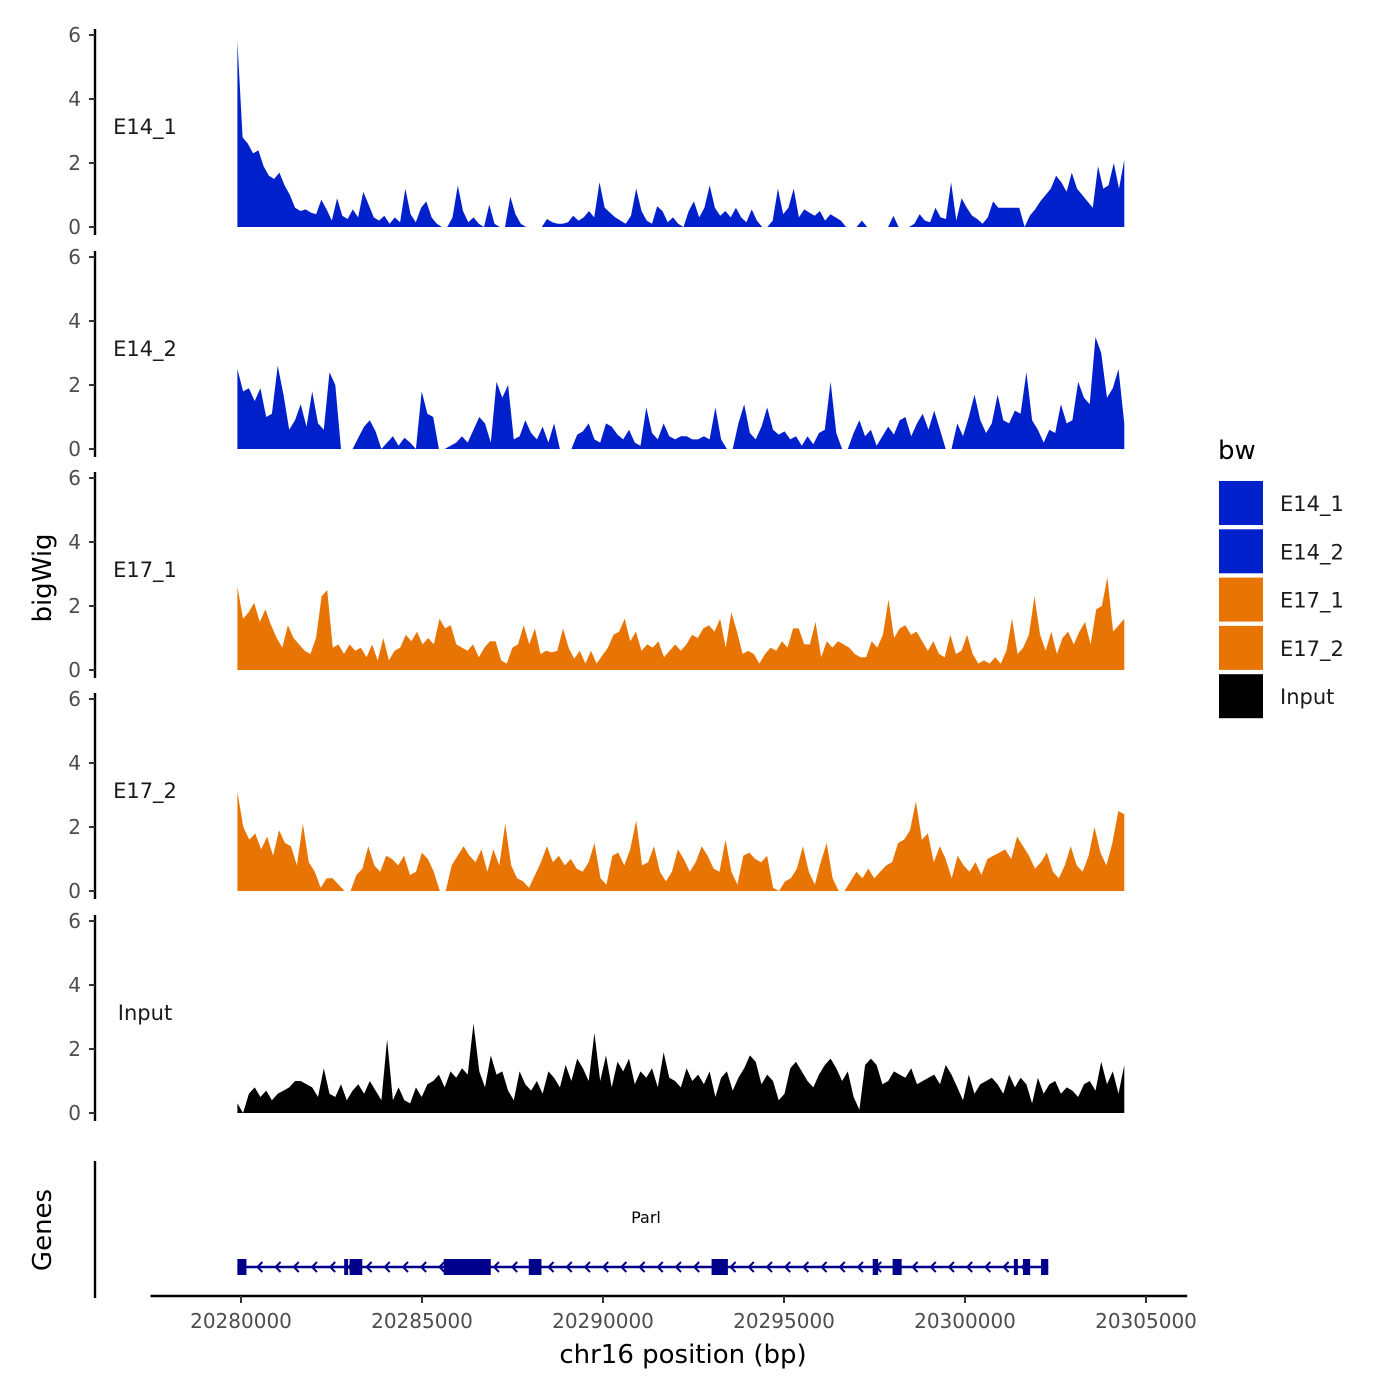 This screenshot has width=1400, height=1400. What do you see at coordinates (965, 1321) in the screenshot?
I see `x-tick-label: 20300000` at bounding box center [965, 1321].